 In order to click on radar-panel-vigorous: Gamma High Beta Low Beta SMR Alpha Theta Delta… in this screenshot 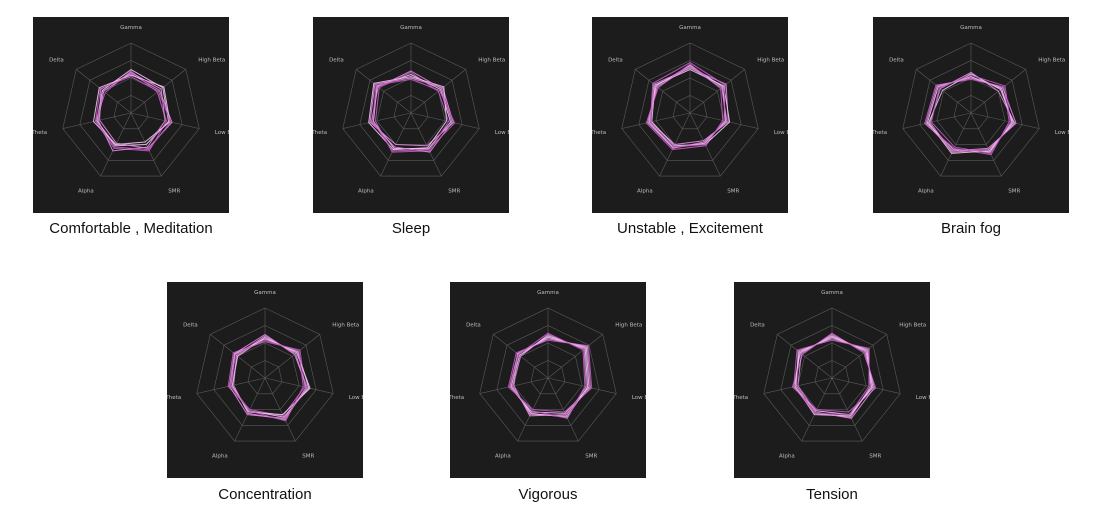, I will do `click(548, 380)`.